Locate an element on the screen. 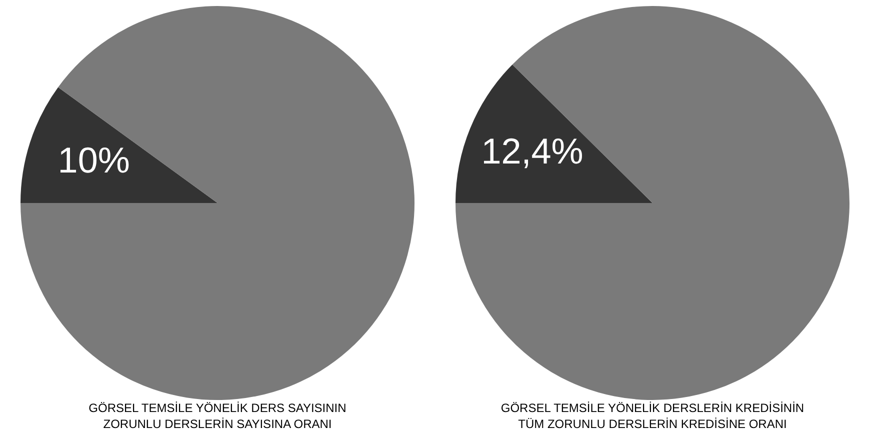 This screenshot has width=870, height=446. text: GÖRSEL TEMSİLE YÖNELİK DERS SAYISININ ZORUNLU DERSLERİN SAYISINA ORANI is located at coordinates (218, 416).